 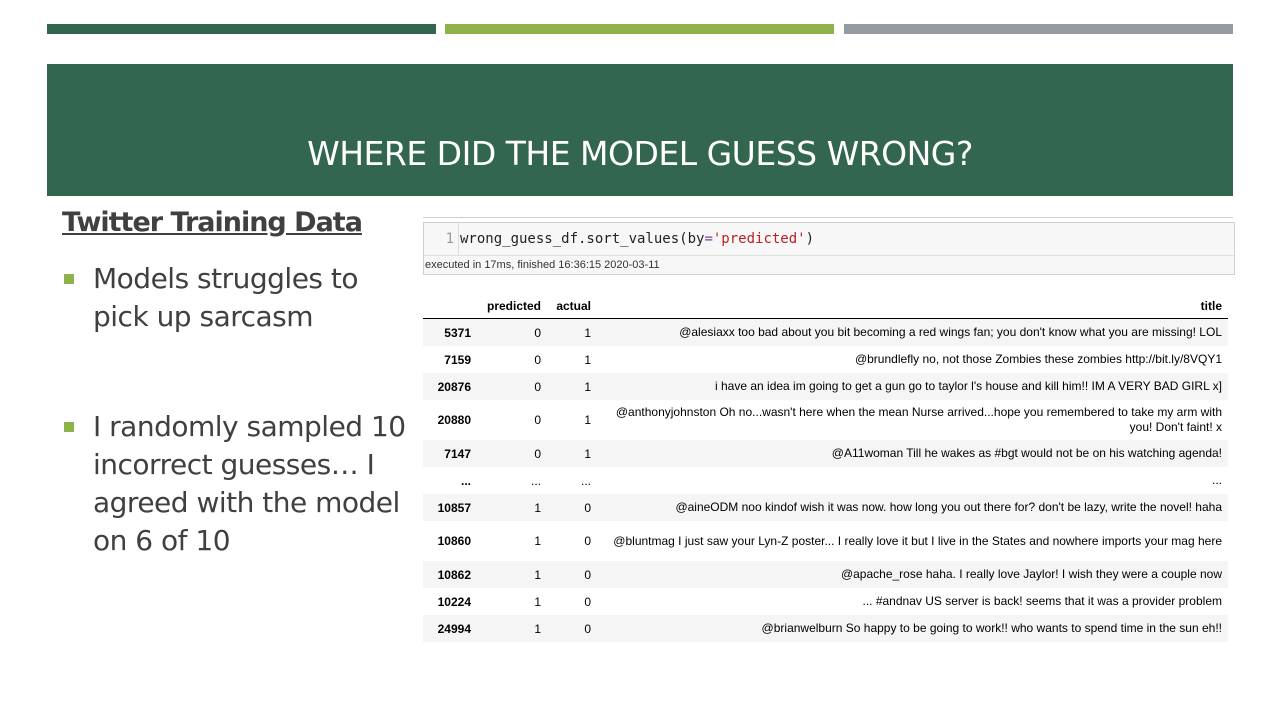 What do you see at coordinates (759, 239) in the screenshot?
I see `code-string: 'predicted'` at bounding box center [759, 239].